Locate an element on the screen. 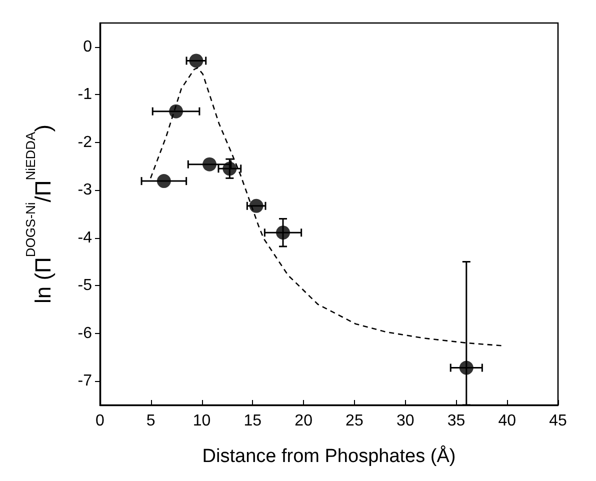 The width and height of the screenshot is (596, 481). x-tick-label: 25 is located at coordinates (355, 421).